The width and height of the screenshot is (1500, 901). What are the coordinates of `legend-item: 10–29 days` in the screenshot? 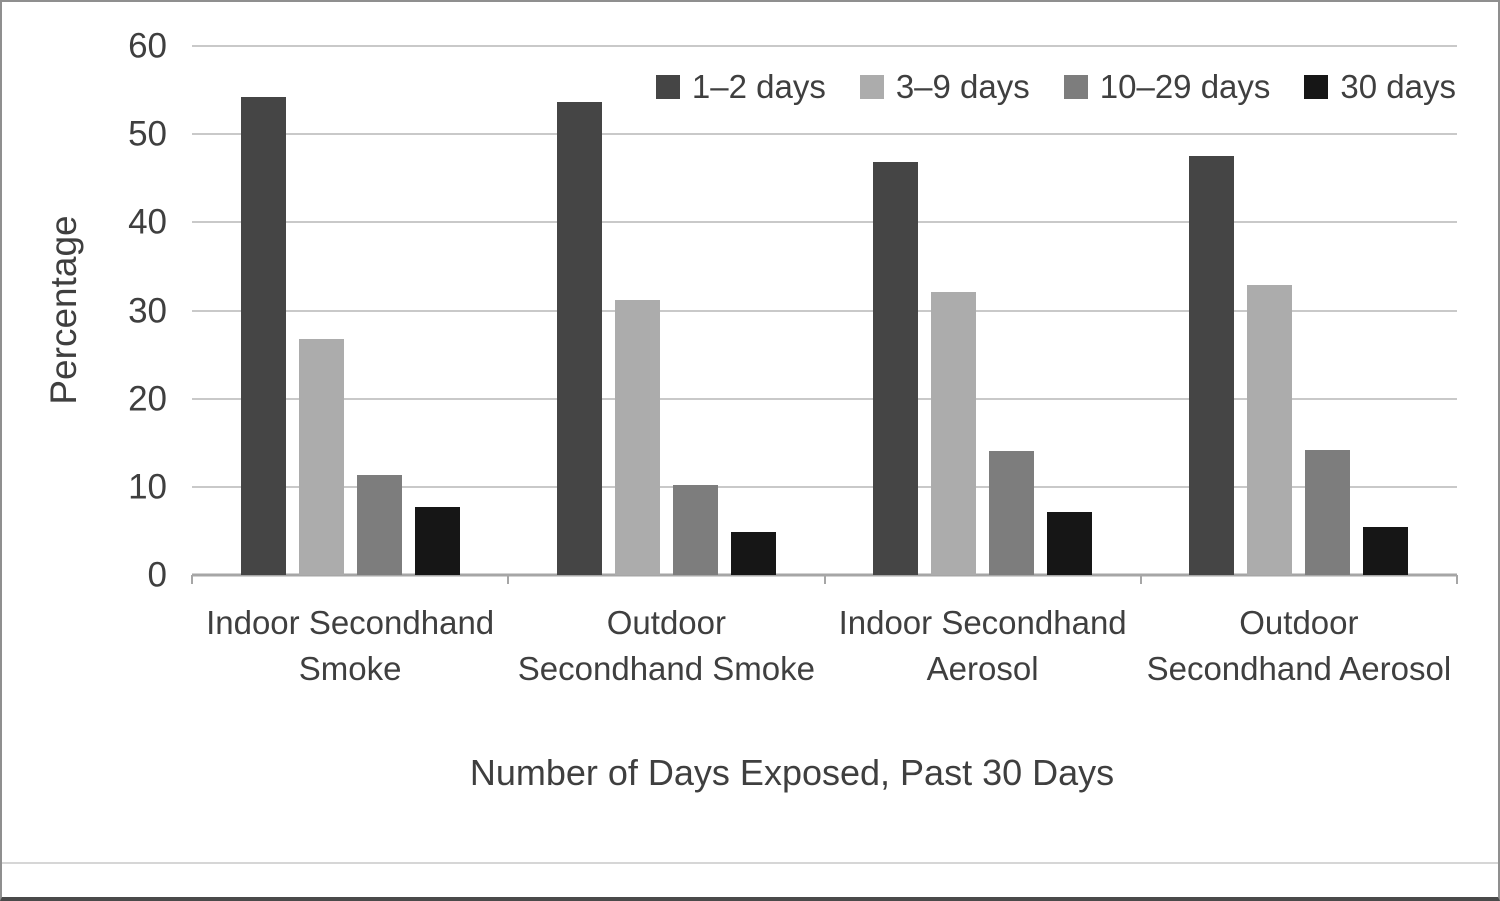 It's located at (1167, 87).